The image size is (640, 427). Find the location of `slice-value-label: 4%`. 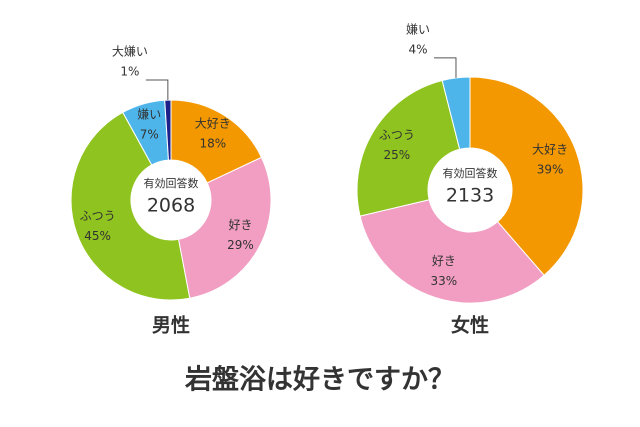

slice-value-label: 4% is located at coordinates (417, 49).